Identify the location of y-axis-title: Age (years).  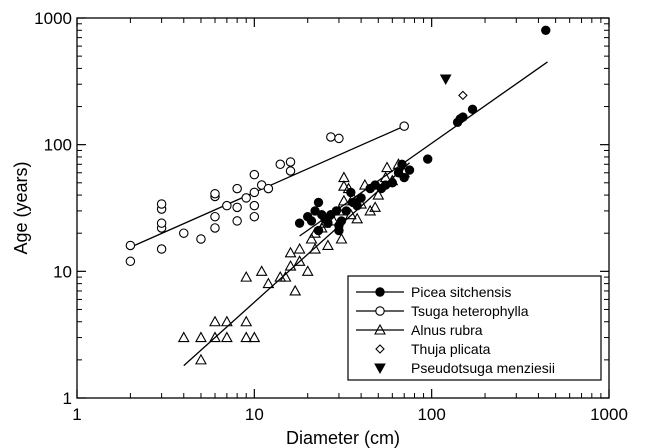
(21, 207).